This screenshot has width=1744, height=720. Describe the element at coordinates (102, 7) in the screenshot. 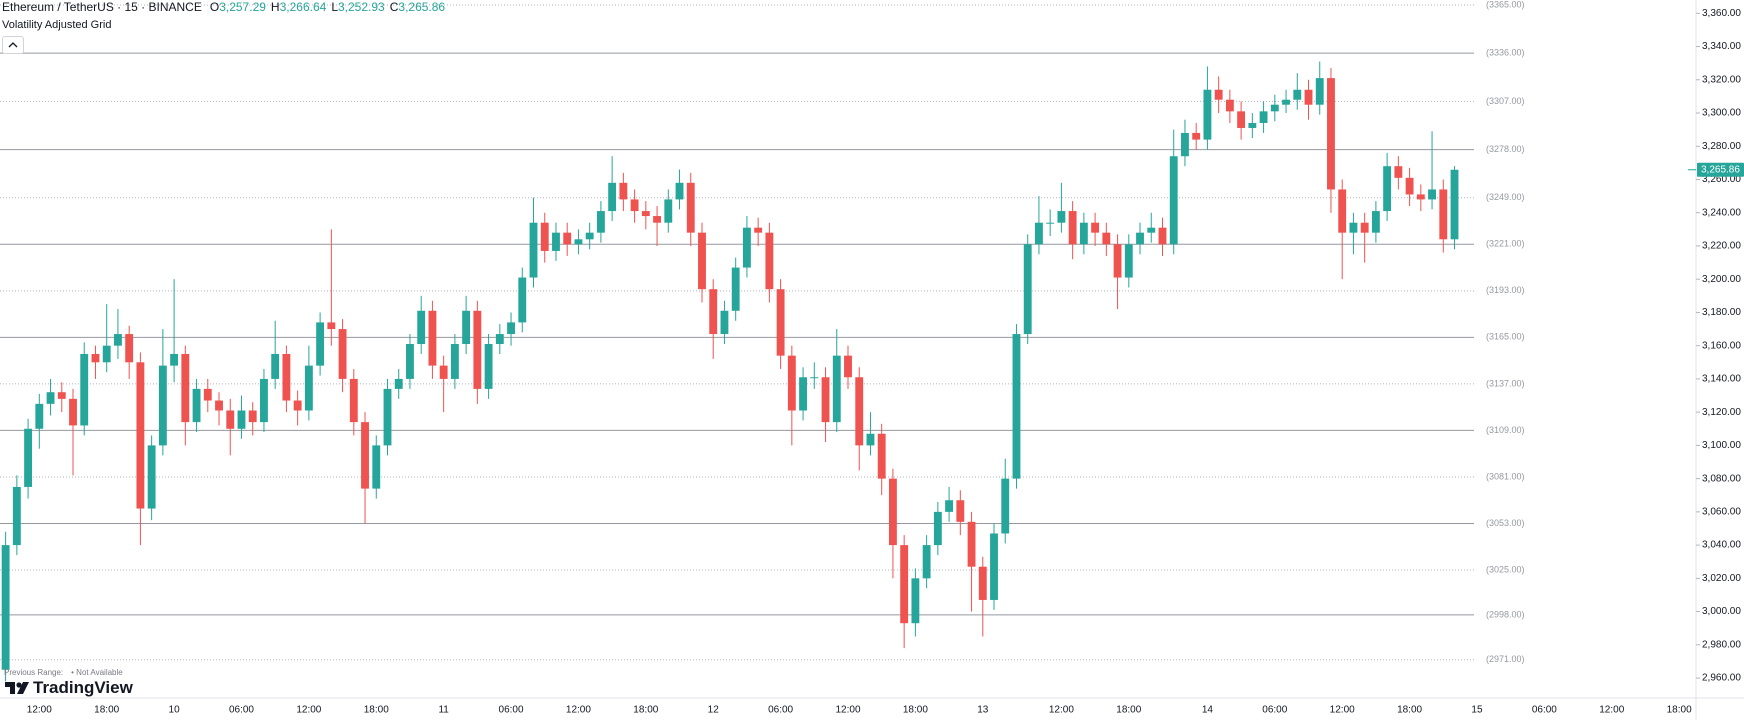

I see `symbol-title: Ethereum / TetherUS · 15 · BINANCE` at that location.